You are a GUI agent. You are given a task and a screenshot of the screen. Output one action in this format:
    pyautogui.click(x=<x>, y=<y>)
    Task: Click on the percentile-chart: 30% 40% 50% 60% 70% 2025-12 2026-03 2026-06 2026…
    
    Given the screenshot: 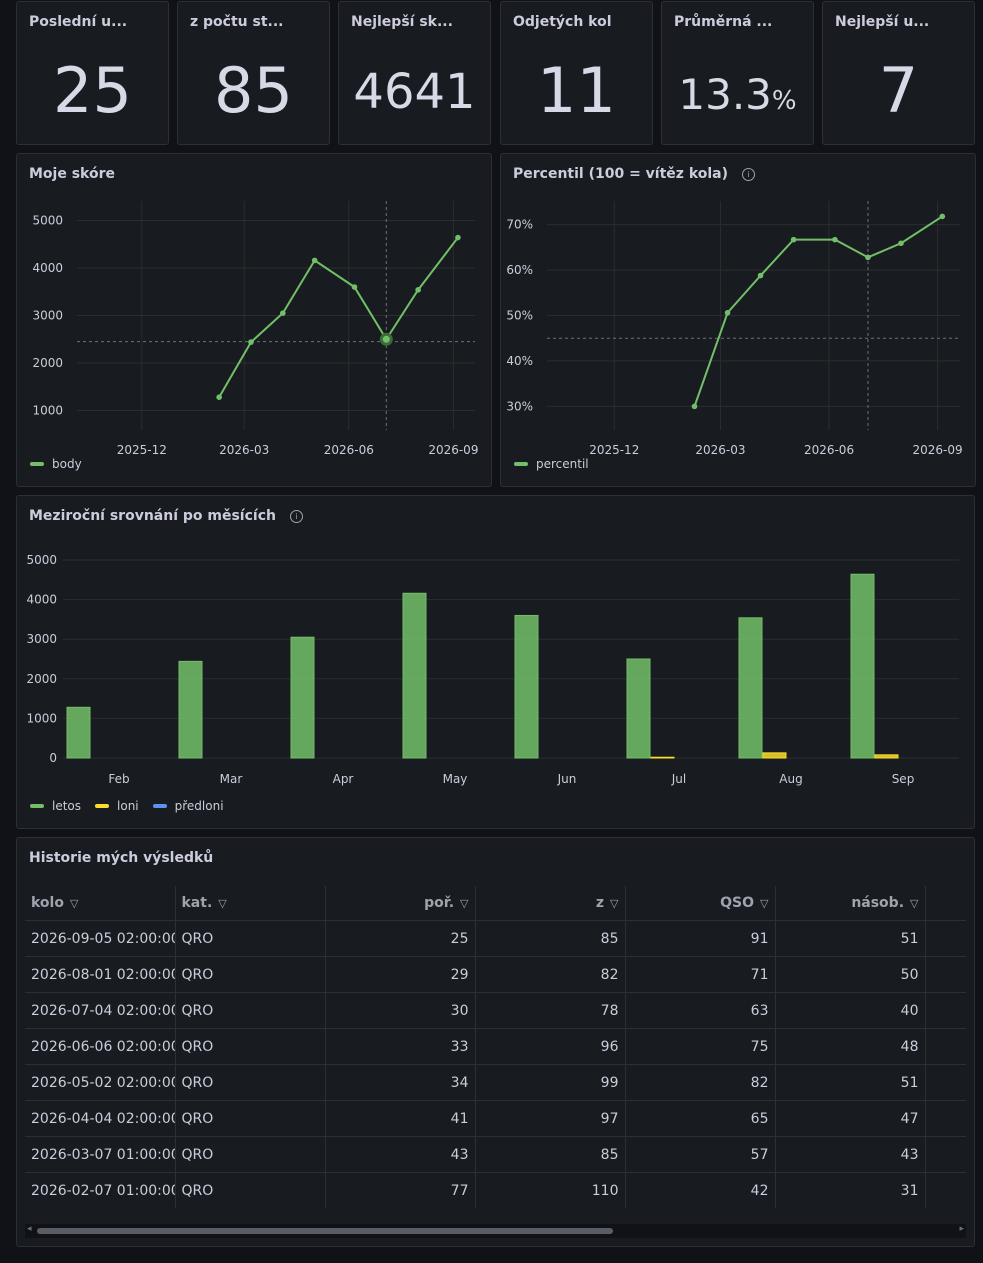 What is the action you would take?
    pyautogui.click(x=738, y=320)
    